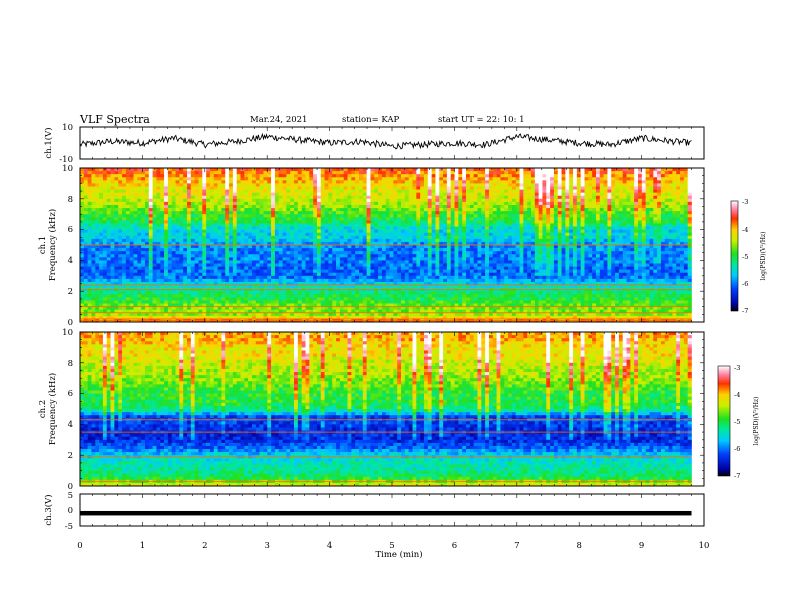 The width and height of the screenshot is (792, 612). What do you see at coordinates (278, 120) in the screenshot?
I see `date-label: Mar.24, 2021` at bounding box center [278, 120].